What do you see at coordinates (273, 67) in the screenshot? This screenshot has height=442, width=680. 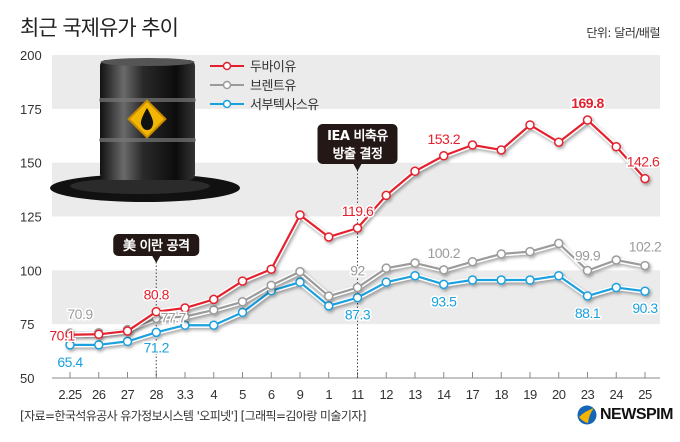 I see `legend-label: 두바이유` at bounding box center [273, 67].